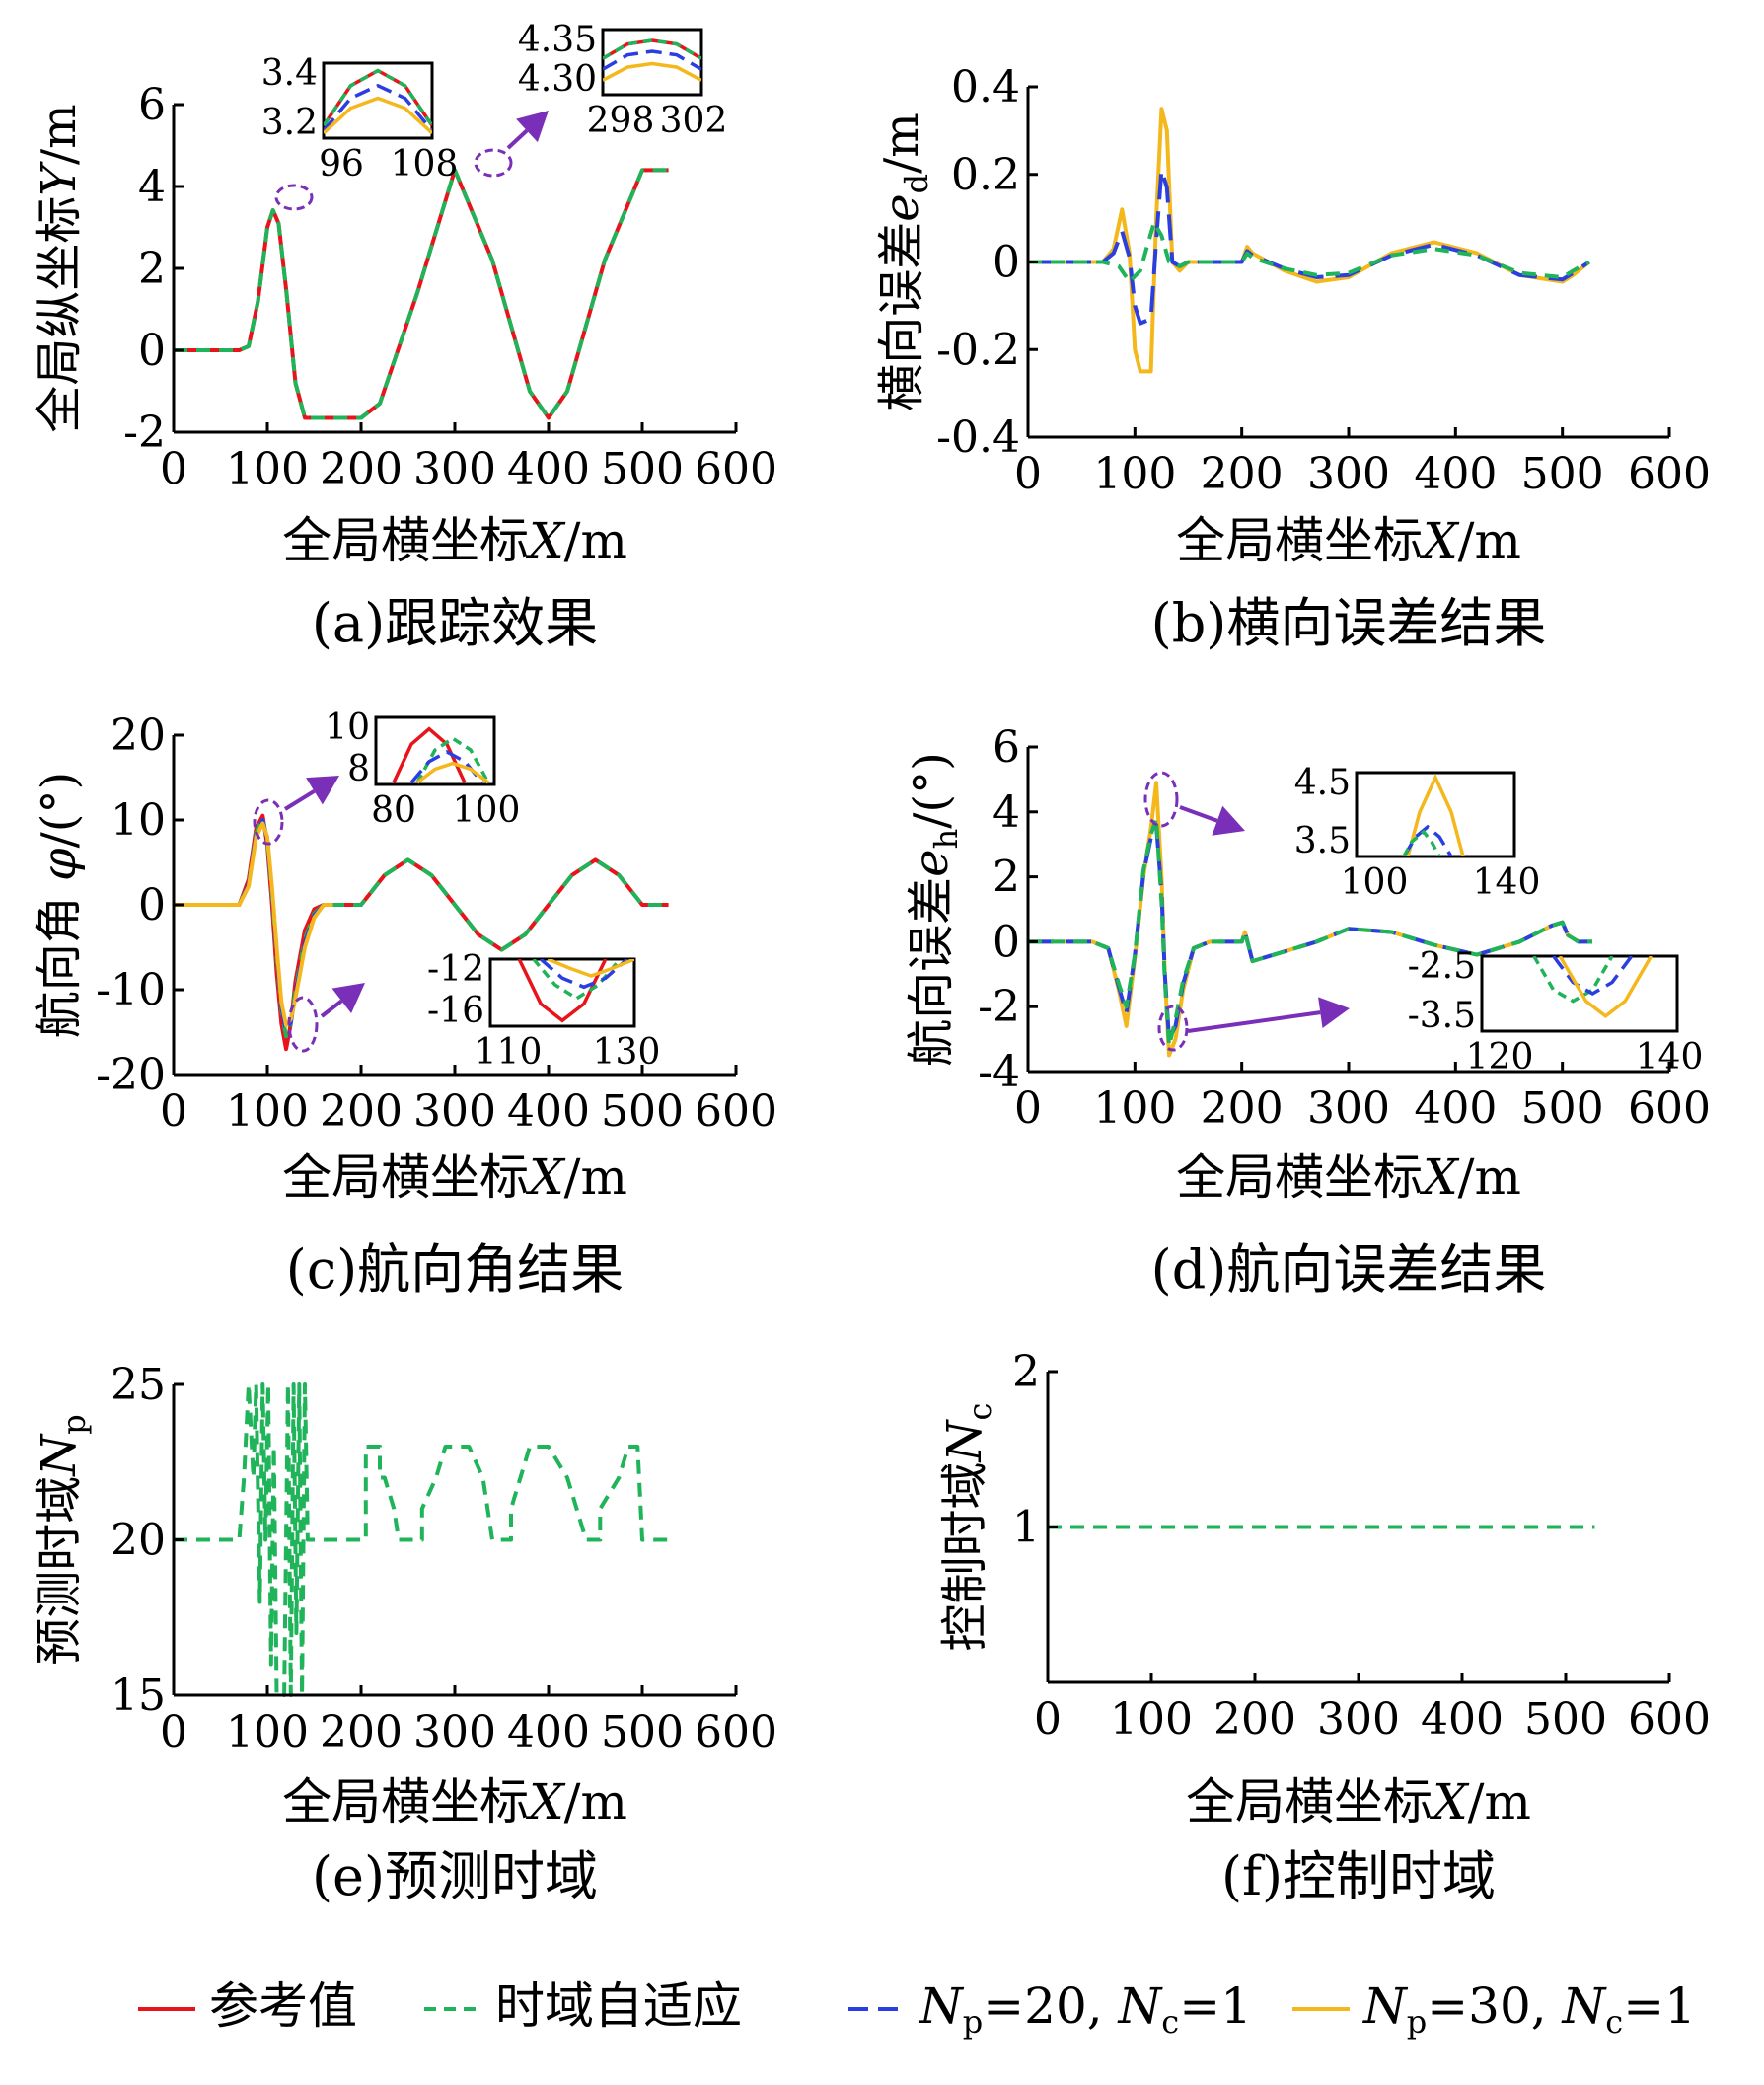 The image size is (1764, 2085). Describe the element at coordinates (978, 350) in the screenshot. I see `y-tick-label: -0.2` at that location.